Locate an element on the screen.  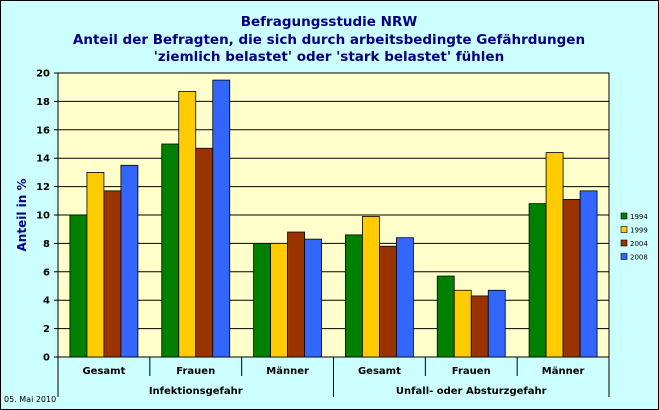
y-axis-ticks: 0 2 4 6 8 10 12 14 16 18 20 is located at coordinates (47, 216).